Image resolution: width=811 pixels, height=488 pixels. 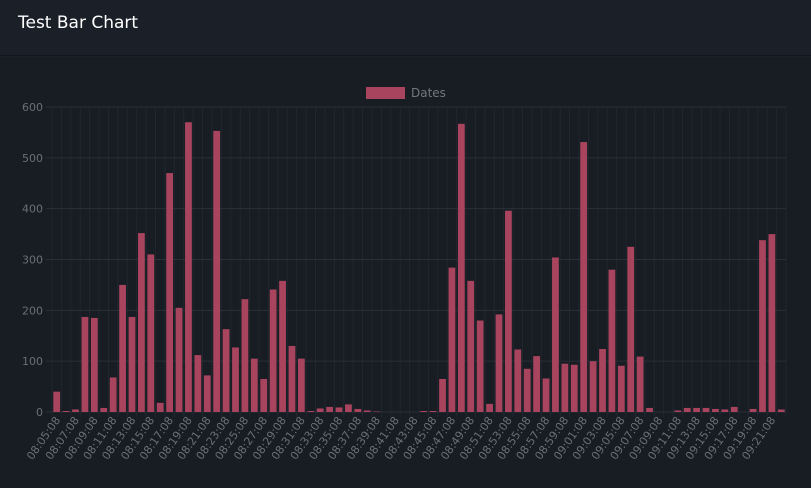 I want to click on bar-08:48:08, so click(x=461, y=268).